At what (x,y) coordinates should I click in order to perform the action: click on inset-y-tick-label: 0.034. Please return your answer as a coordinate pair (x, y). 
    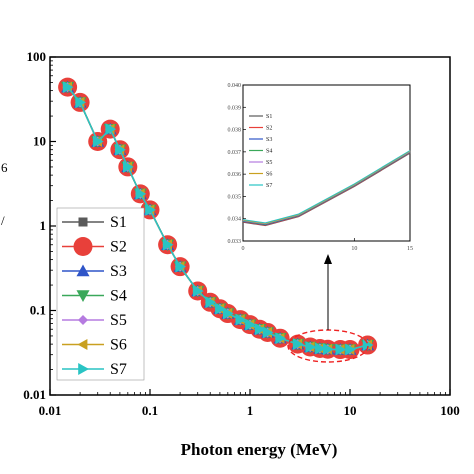
    Looking at the image, I should click on (235, 220).